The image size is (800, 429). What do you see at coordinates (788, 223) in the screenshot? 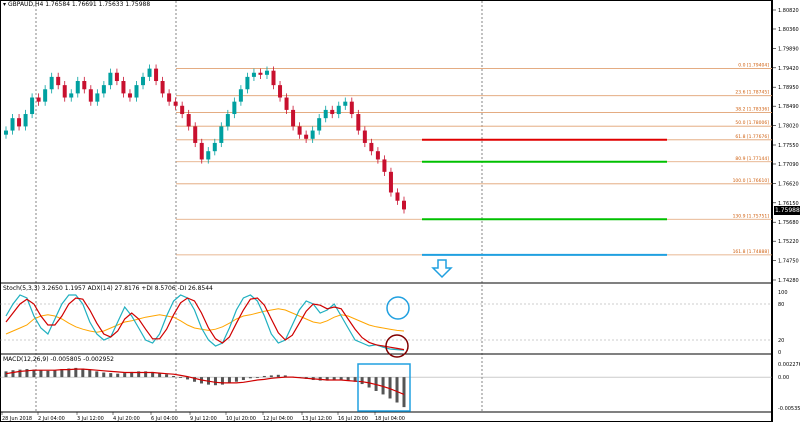
I see `price-tick-label: 1.75680` at bounding box center [788, 223].